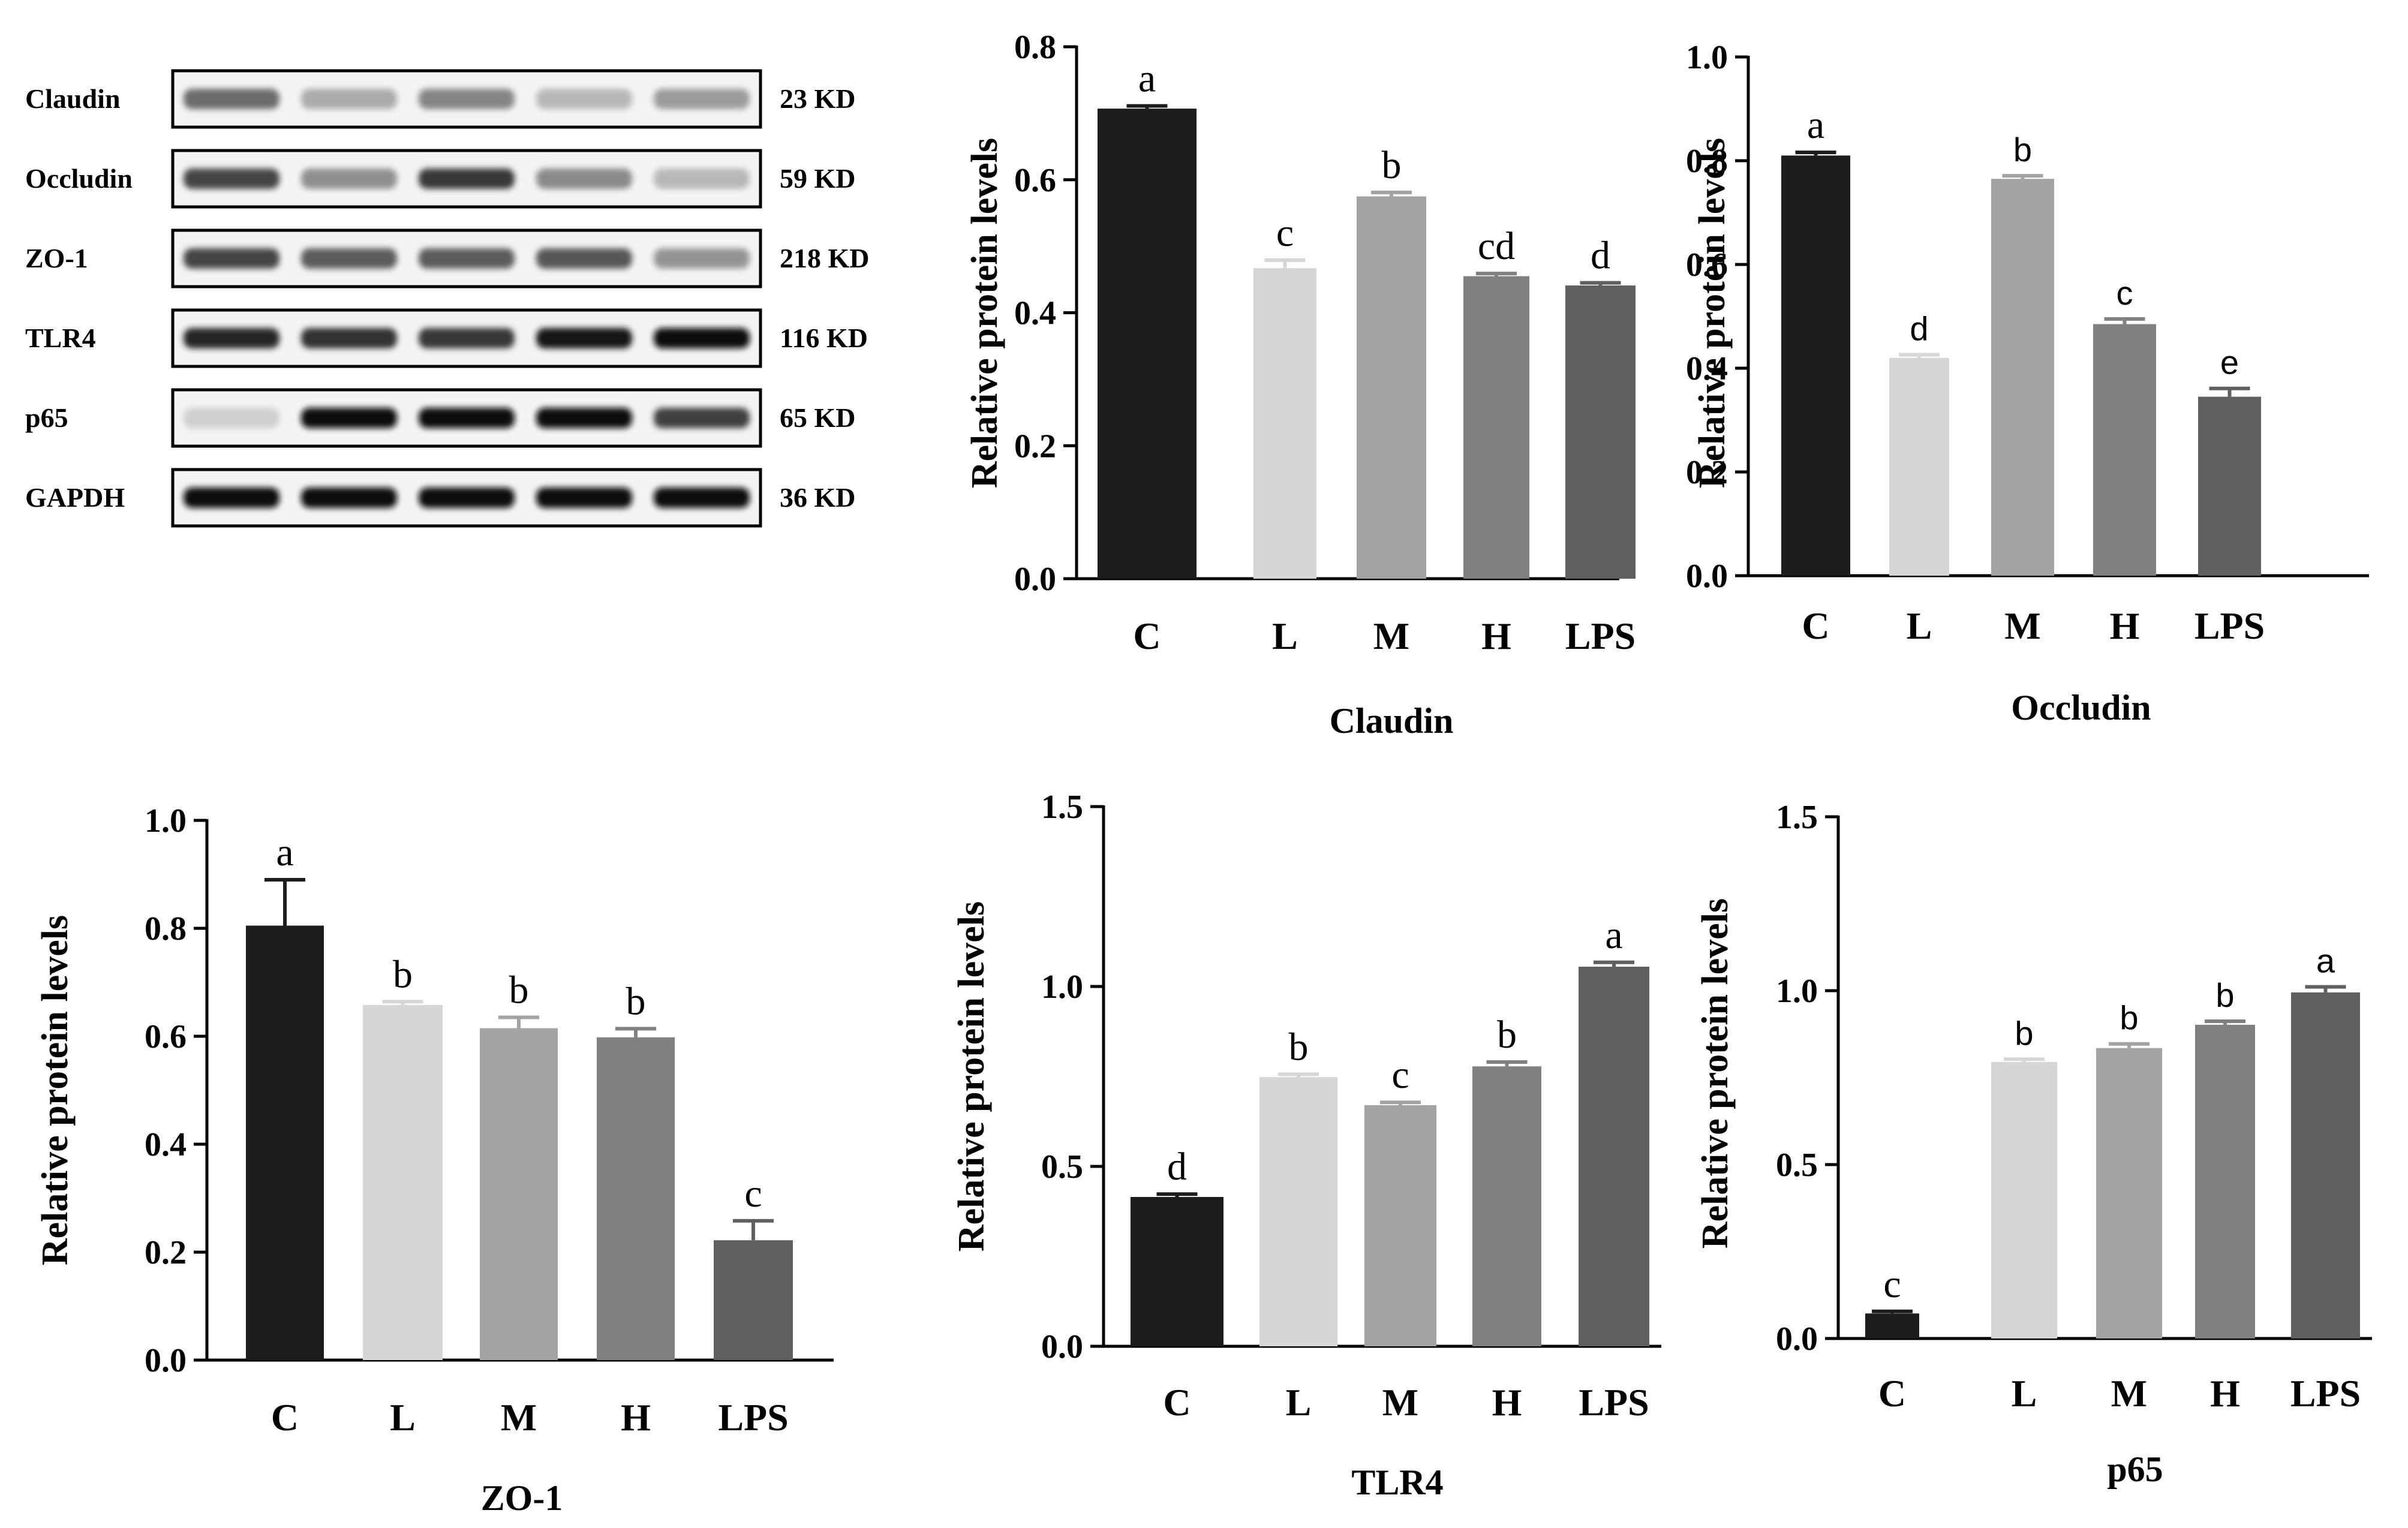 Image resolution: width=2408 pixels, height=1528 pixels. What do you see at coordinates (75, 498) in the screenshot?
I see `blot-protein-label: GAPDH` at bounding box center [75, 498].